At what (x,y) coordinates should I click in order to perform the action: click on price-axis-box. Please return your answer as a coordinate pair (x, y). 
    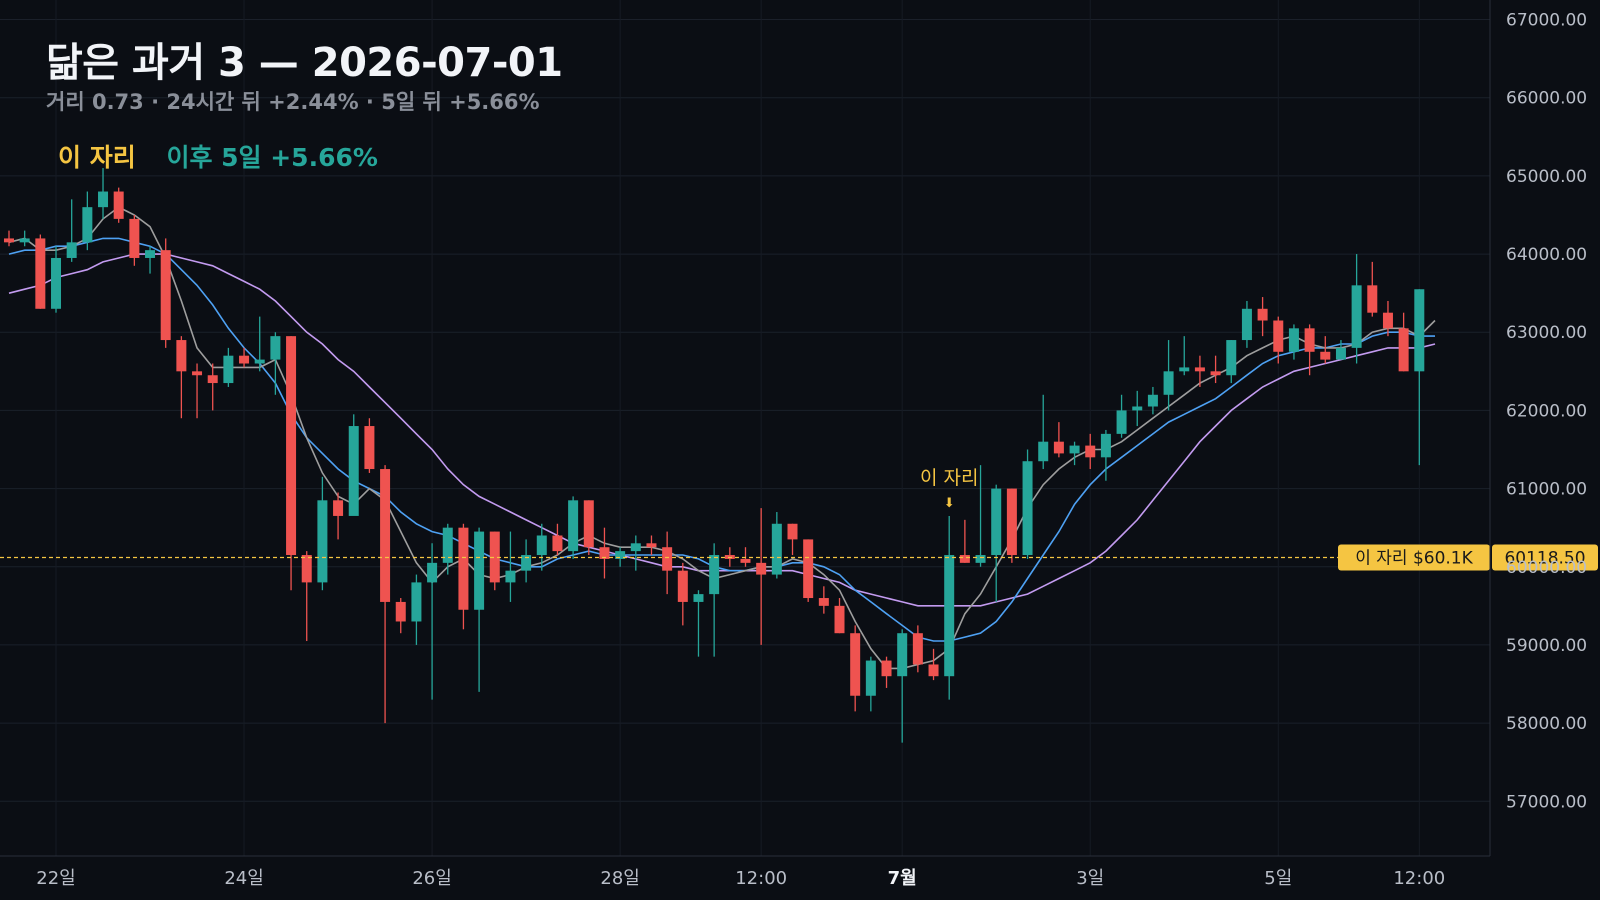
    Looking at the image, I should click on (1545, 557).